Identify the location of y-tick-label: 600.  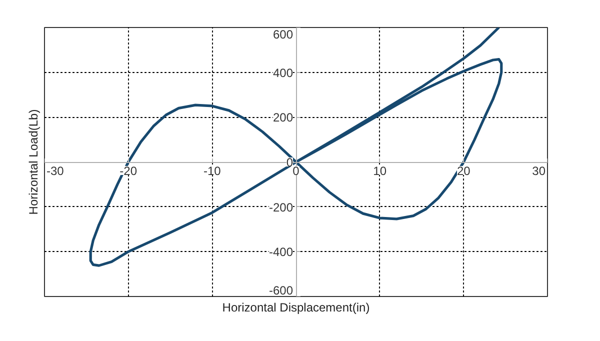
(283, 35).